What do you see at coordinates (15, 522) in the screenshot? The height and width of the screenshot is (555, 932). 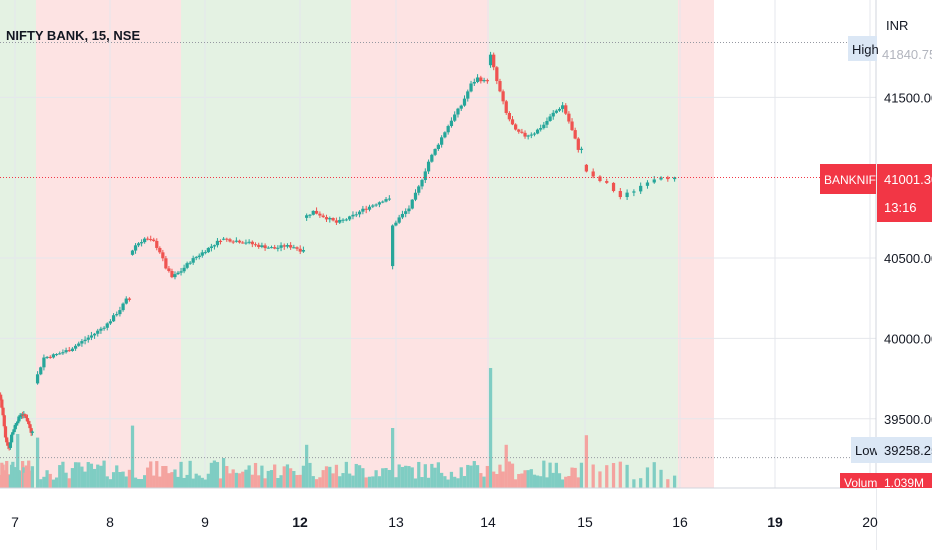 I see `time-tick-label: 7` at bounding box center [15, 522].